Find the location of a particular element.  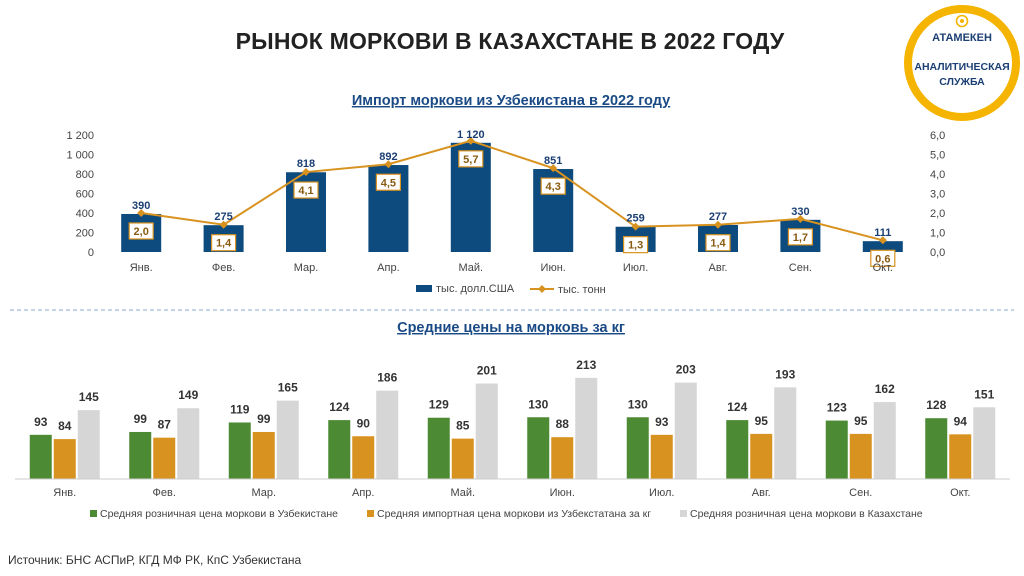

logo-ring is located at coordinates (962, 63).